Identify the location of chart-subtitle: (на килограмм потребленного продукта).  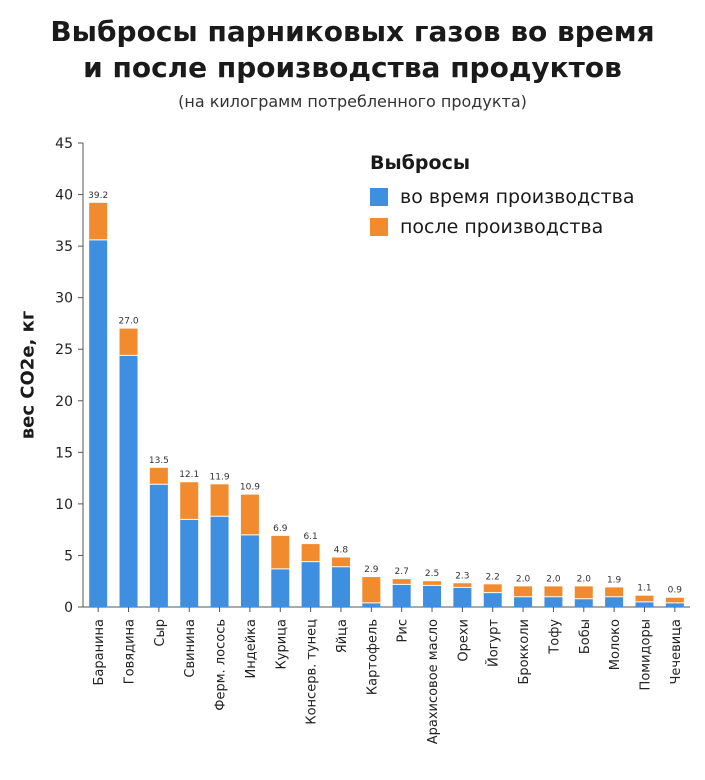
(352, 101).